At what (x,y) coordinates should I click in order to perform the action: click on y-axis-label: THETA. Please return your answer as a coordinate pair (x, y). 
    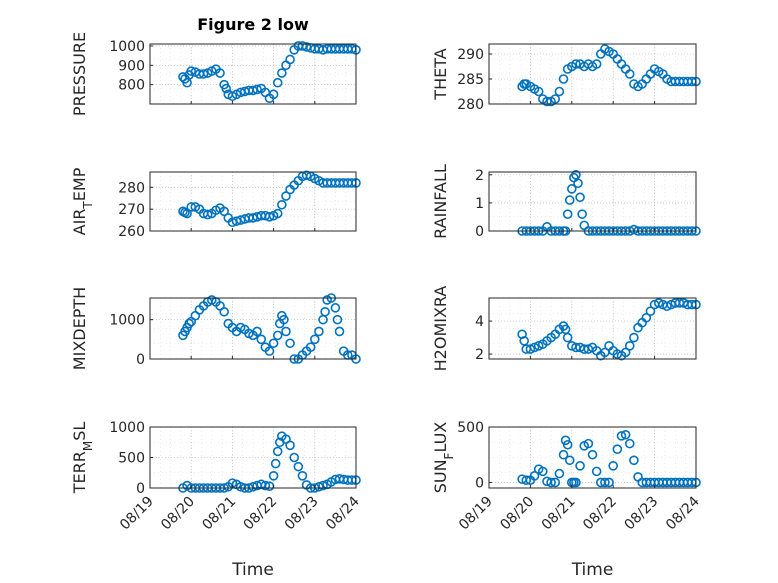
    Looking at the image, I should click on (440, 74).